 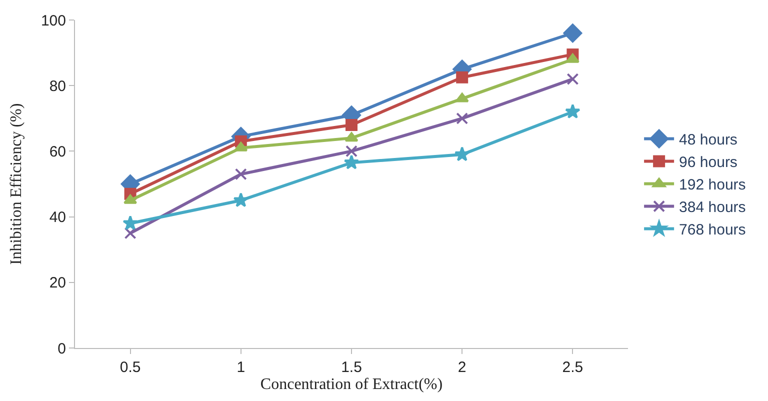 What do you see at coordinates (351, 367) in the screenshot?
I see `x-tick-label: 1.5` at bounding box center [351, 367].